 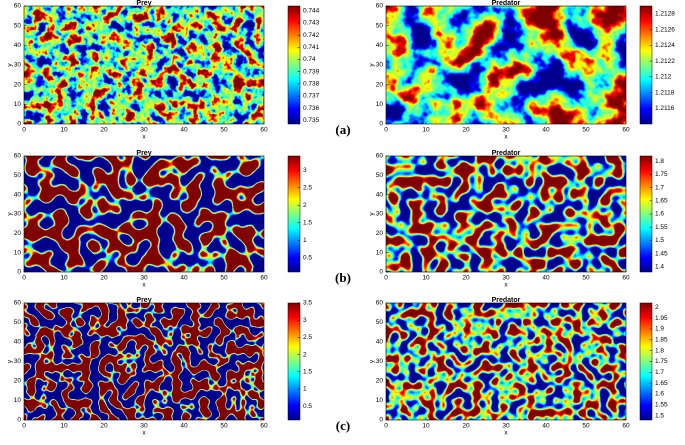 I want to click on colorbar-tick-label: 1.95, so click(x=661, y=318).